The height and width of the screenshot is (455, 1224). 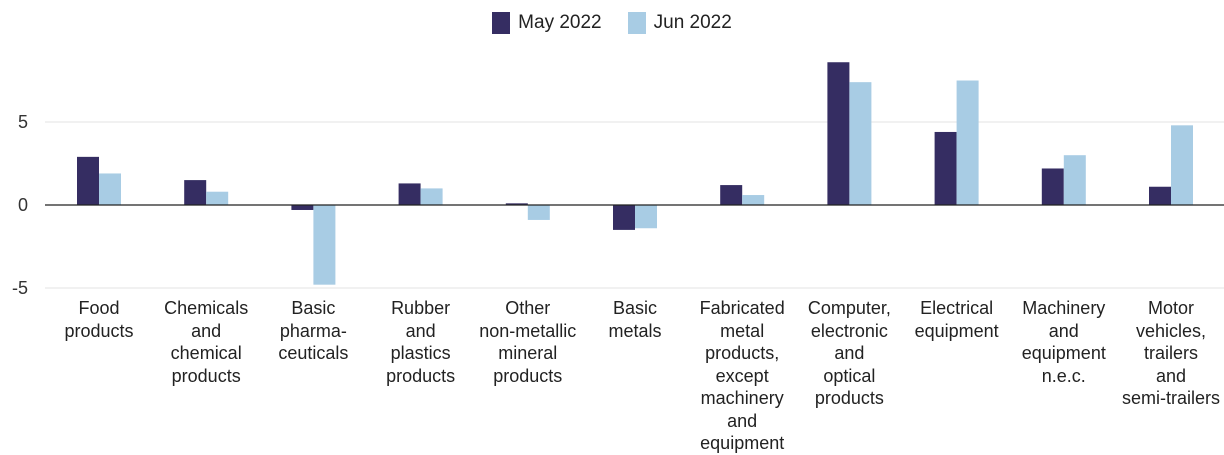 I want to click on y-tick-label: -5, so click(x=20, y=288).